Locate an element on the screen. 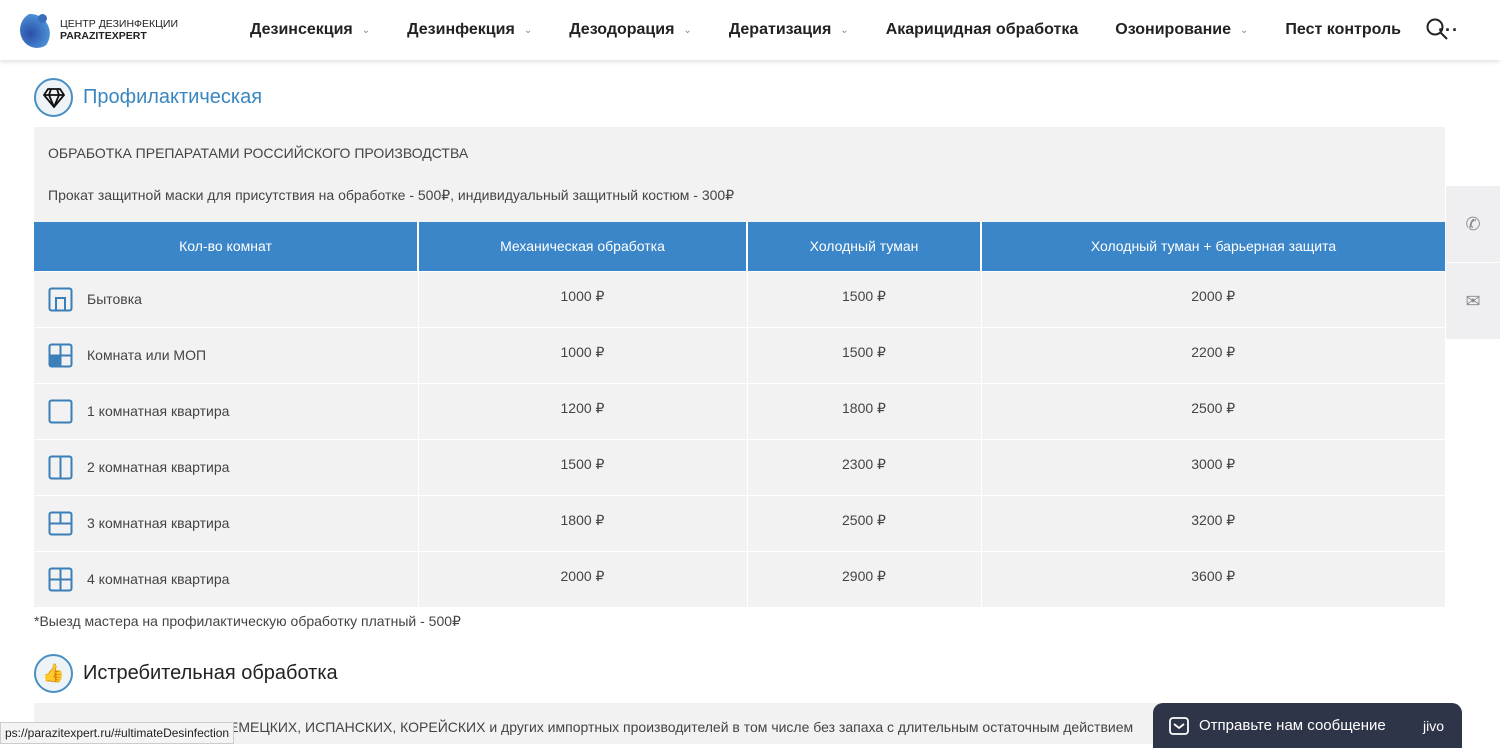 The image size is (1500, 748). nav-item: Дератизация ⌄ is located at coordinates (789, 30).